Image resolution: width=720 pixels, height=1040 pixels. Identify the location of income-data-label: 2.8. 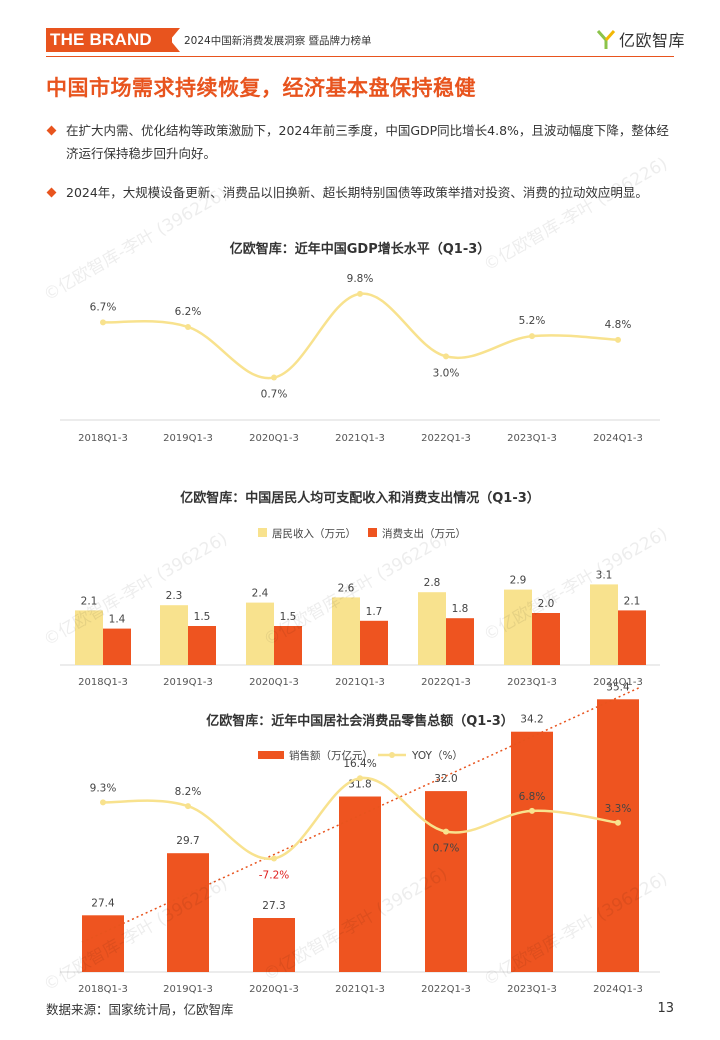
(432, 583).